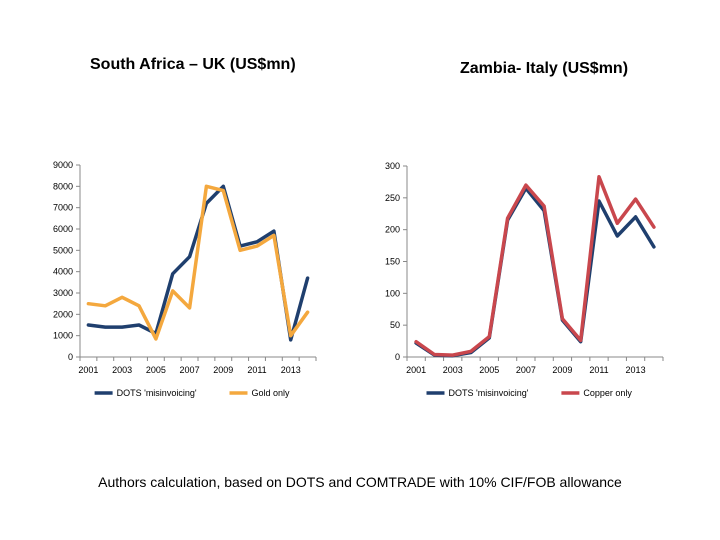 The width and height of the screenshot is (720, 540). What do you see at coordinates (63, 165) in the screenshot?
I see `y-tick-label: 9000` at bounding box center [63, 165].